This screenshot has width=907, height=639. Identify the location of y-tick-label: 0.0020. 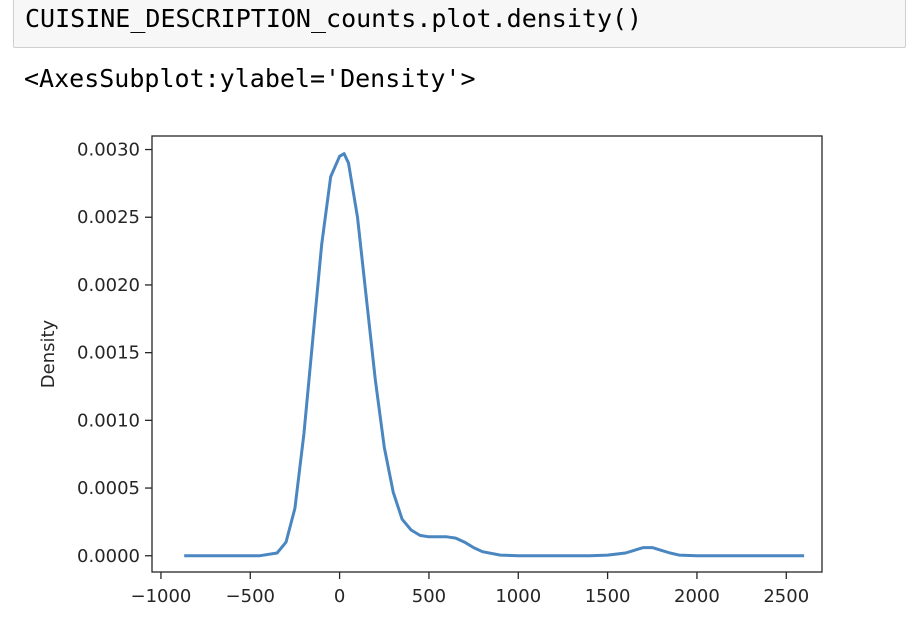
(108, 285).